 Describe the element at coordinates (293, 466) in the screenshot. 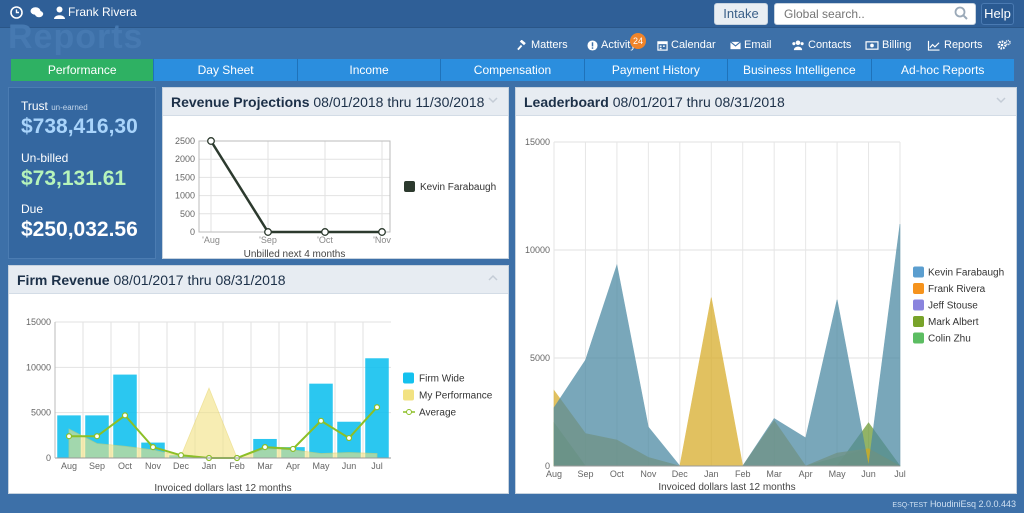

I see `x-tick-label: Apr` at that location.